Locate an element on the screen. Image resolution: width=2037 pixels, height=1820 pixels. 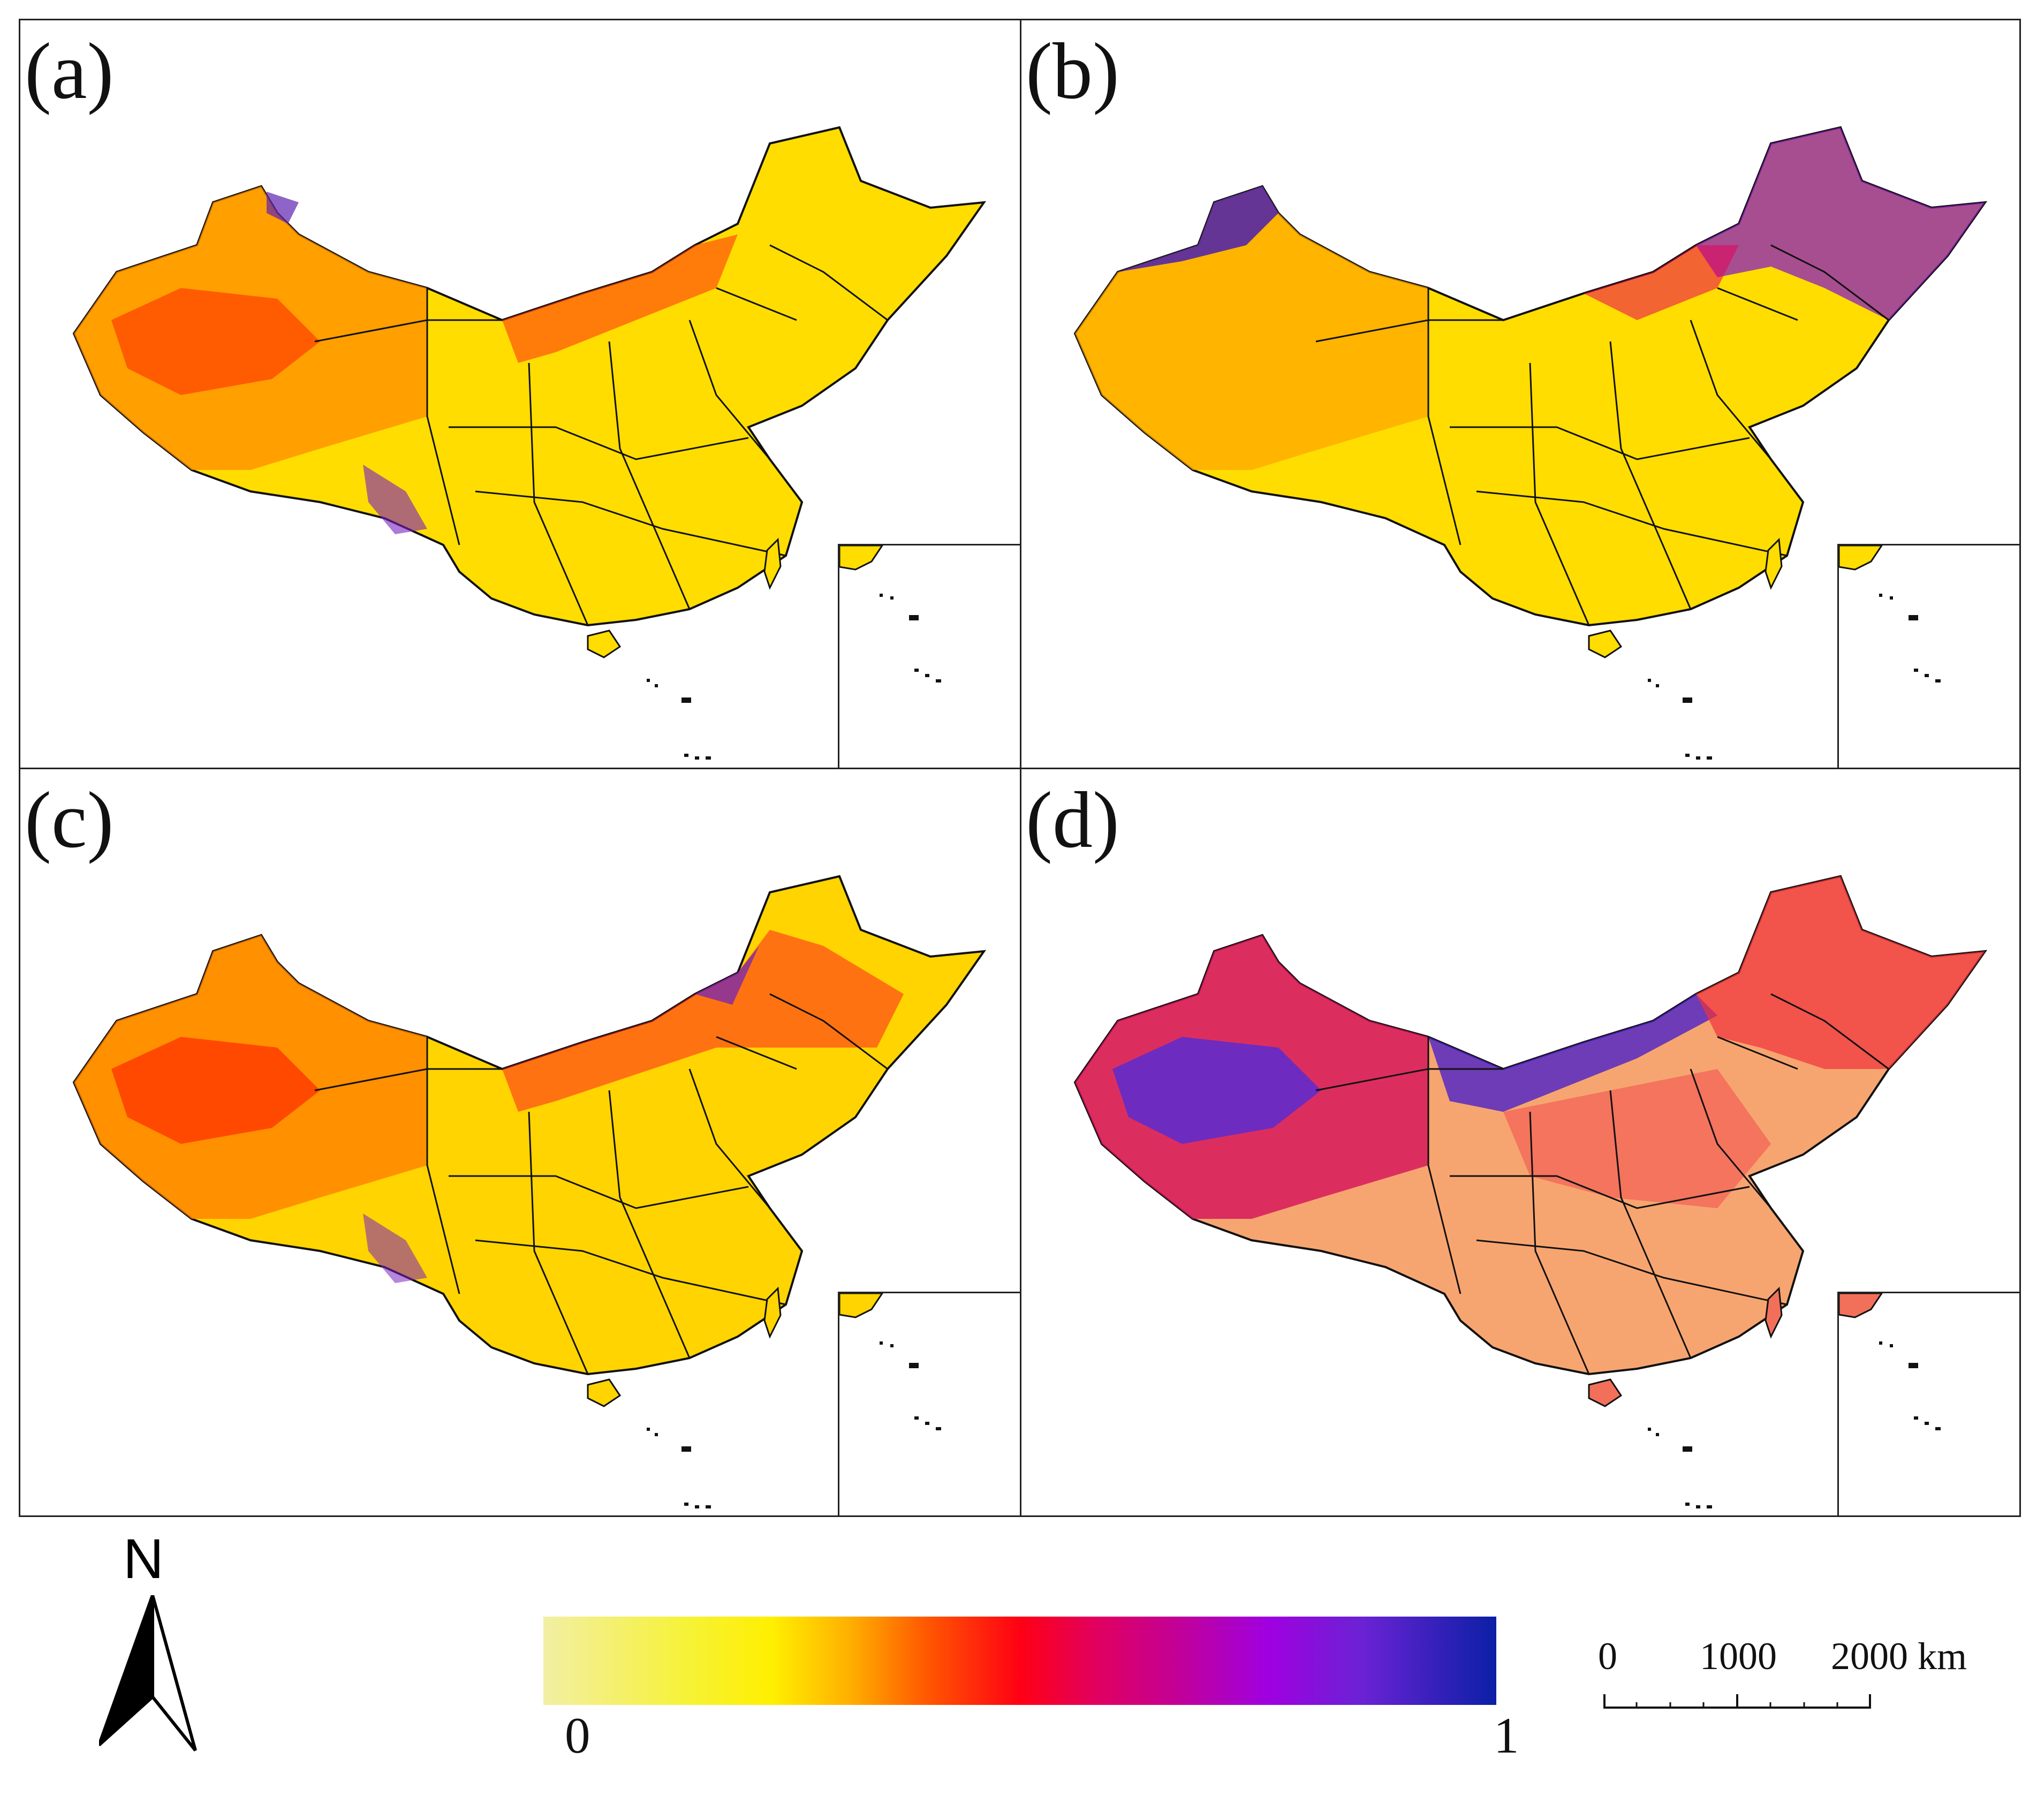
panel-label: (c) is located at coordinates (69, 820).